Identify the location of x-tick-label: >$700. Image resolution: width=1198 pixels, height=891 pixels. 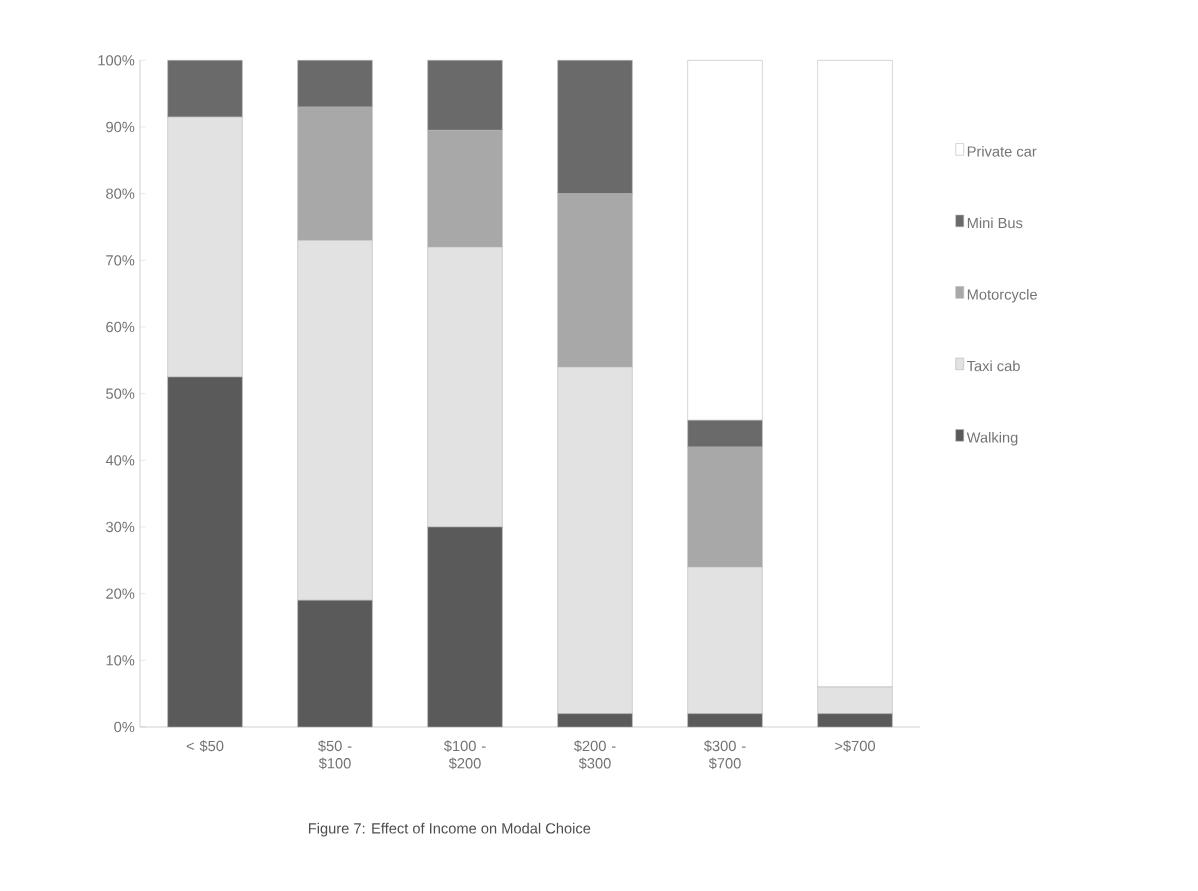
(855, 746).